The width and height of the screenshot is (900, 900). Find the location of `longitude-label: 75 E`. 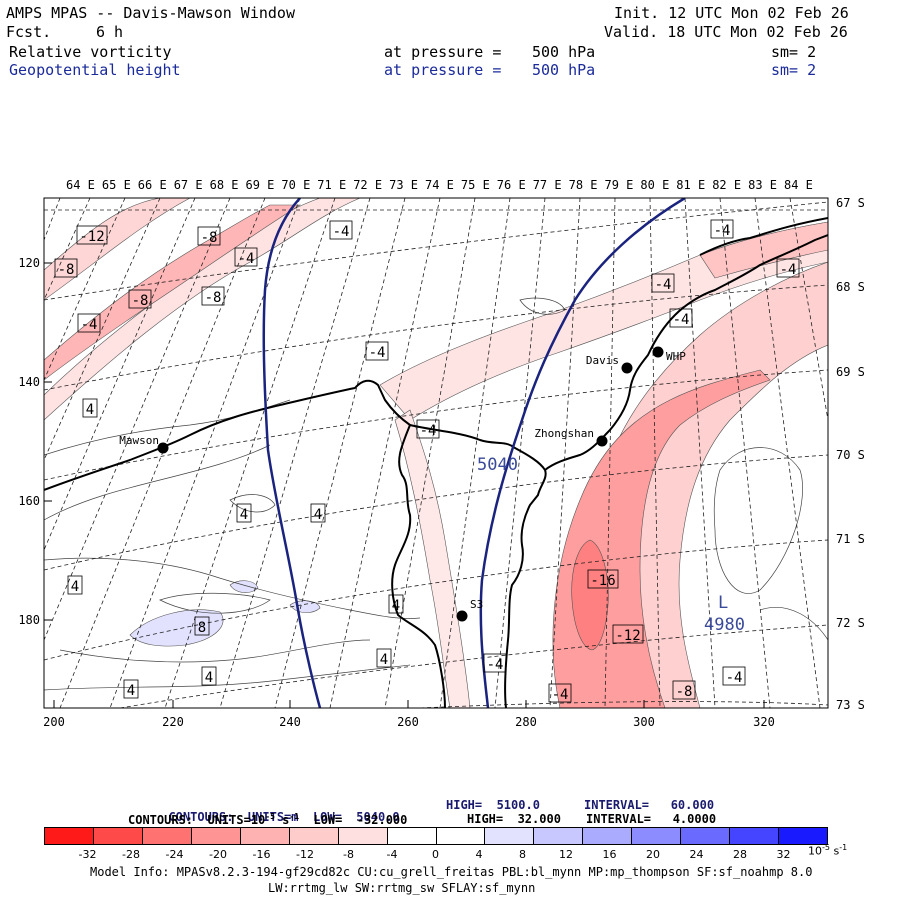

longitude-label: 75 E is located at coordinates (475, 185).